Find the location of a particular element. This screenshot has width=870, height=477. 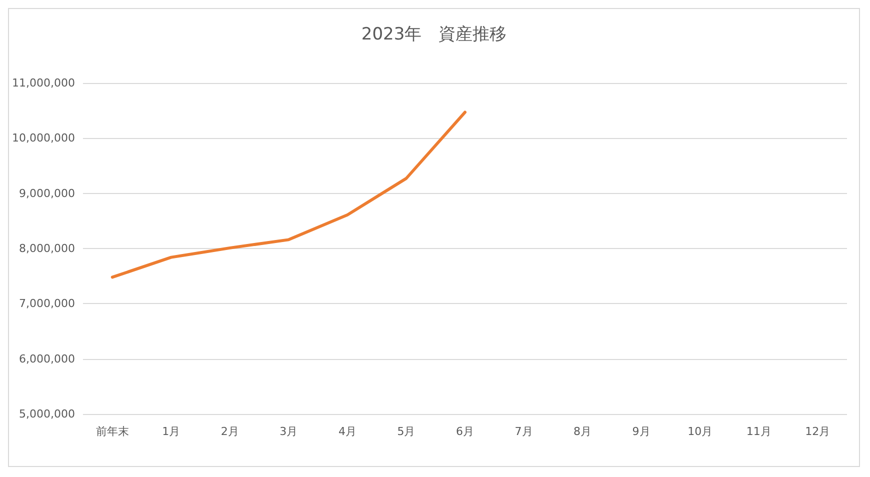

x-tick-label: 1月 is located at coordinates (171, 431).